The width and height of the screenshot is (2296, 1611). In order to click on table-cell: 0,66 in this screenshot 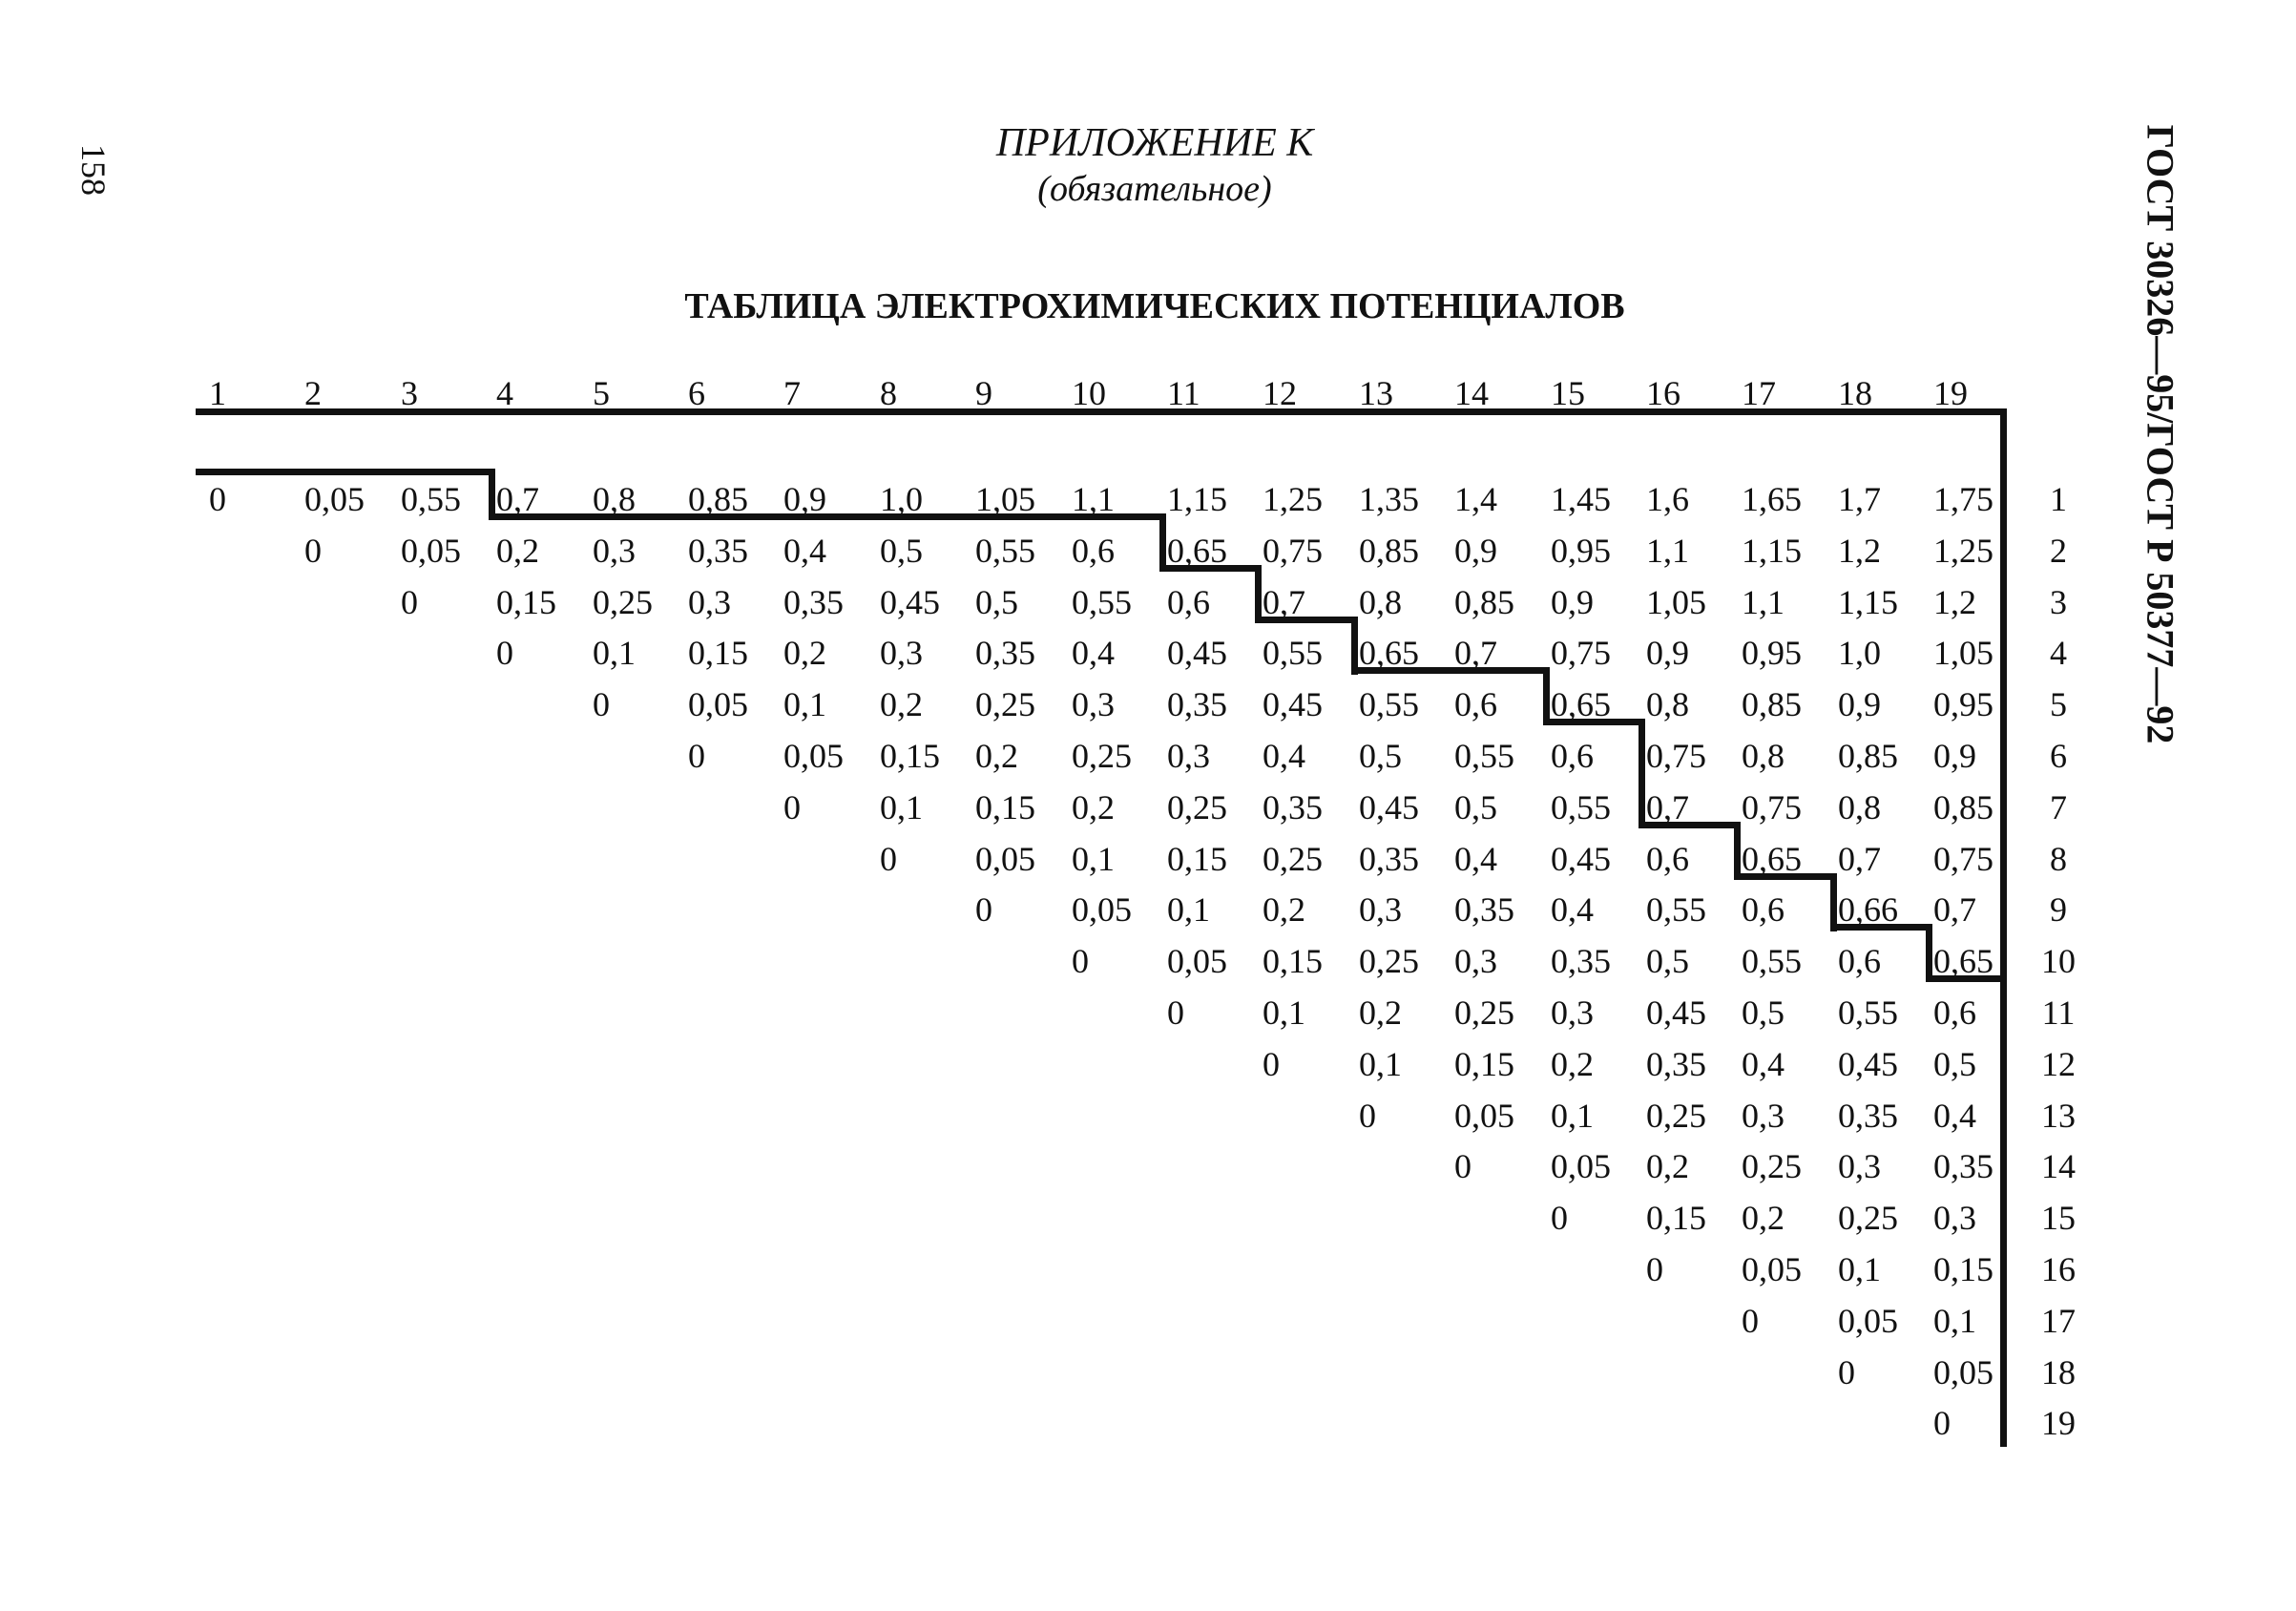, I will do `click(1868, 909)`.